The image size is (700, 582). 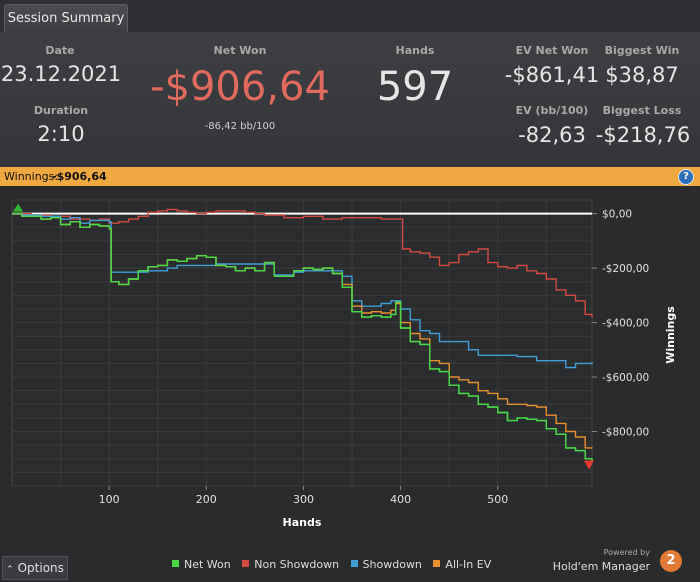 I want to click on net-won-value: -$906,64, so click(x=240, y=87).